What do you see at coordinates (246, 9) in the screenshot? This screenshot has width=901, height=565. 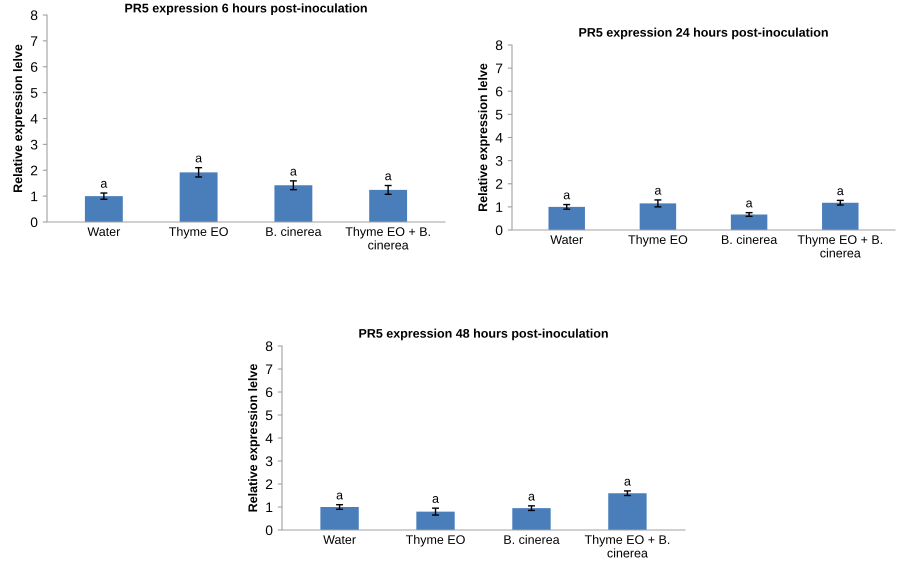 I see `chart-title: PR5 expression 6 hours post-inoculation` at bounding box center [246, 9].